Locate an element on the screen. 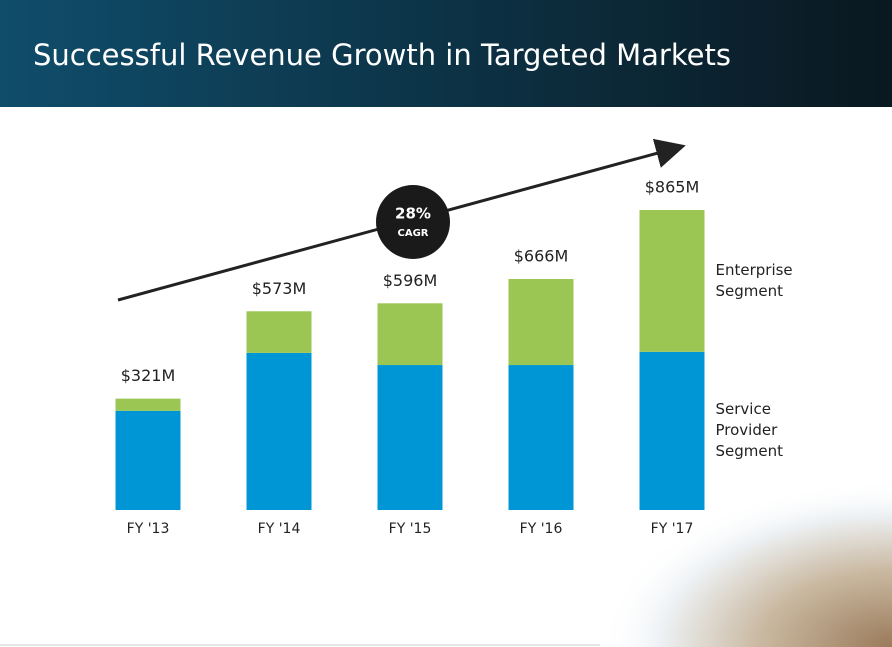 The image size is (892, 647). total-label: $321M is located at coordinates (148, 375).